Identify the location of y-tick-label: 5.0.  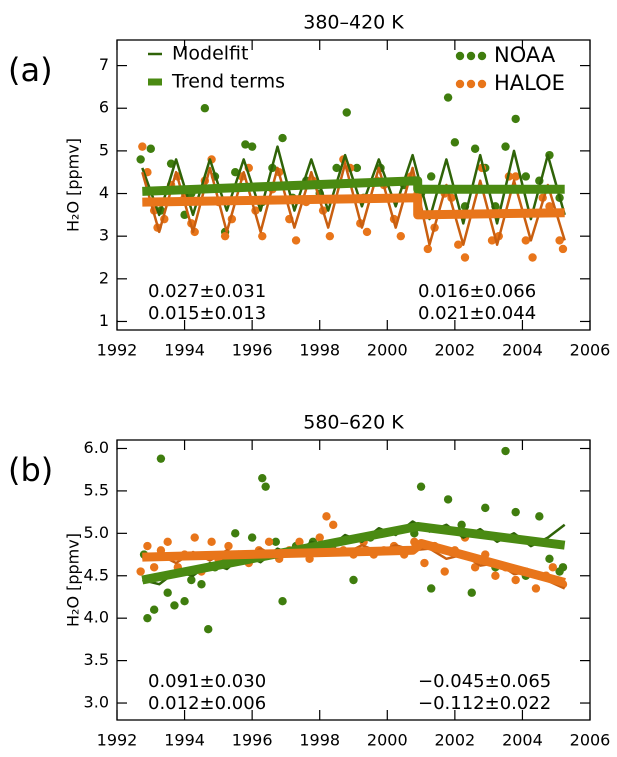
(96, 532).